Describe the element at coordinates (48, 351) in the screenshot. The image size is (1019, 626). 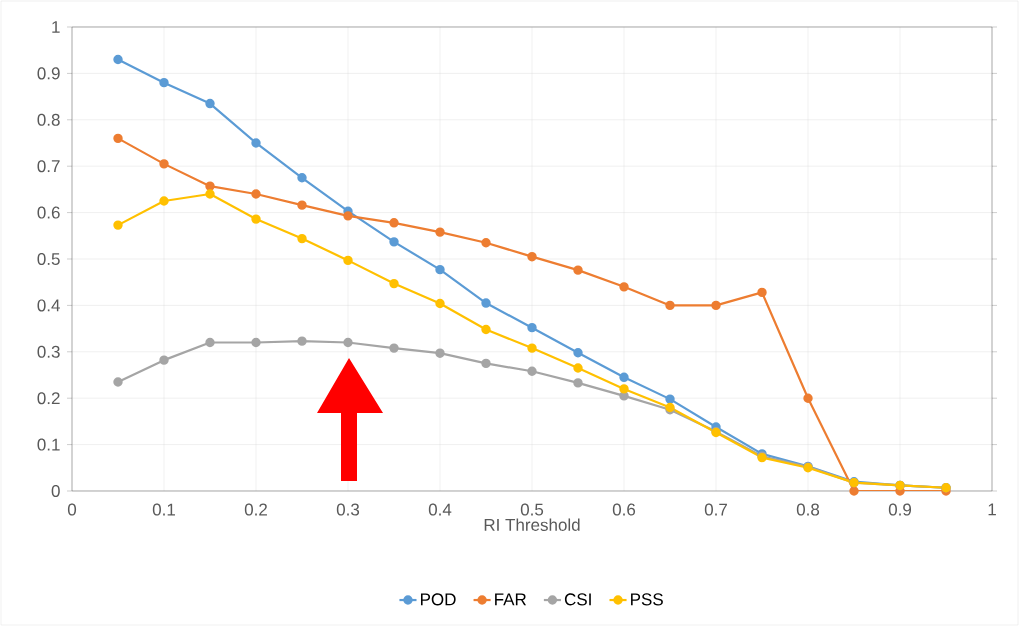
I see `y-tick-label: 0.3` at that location.